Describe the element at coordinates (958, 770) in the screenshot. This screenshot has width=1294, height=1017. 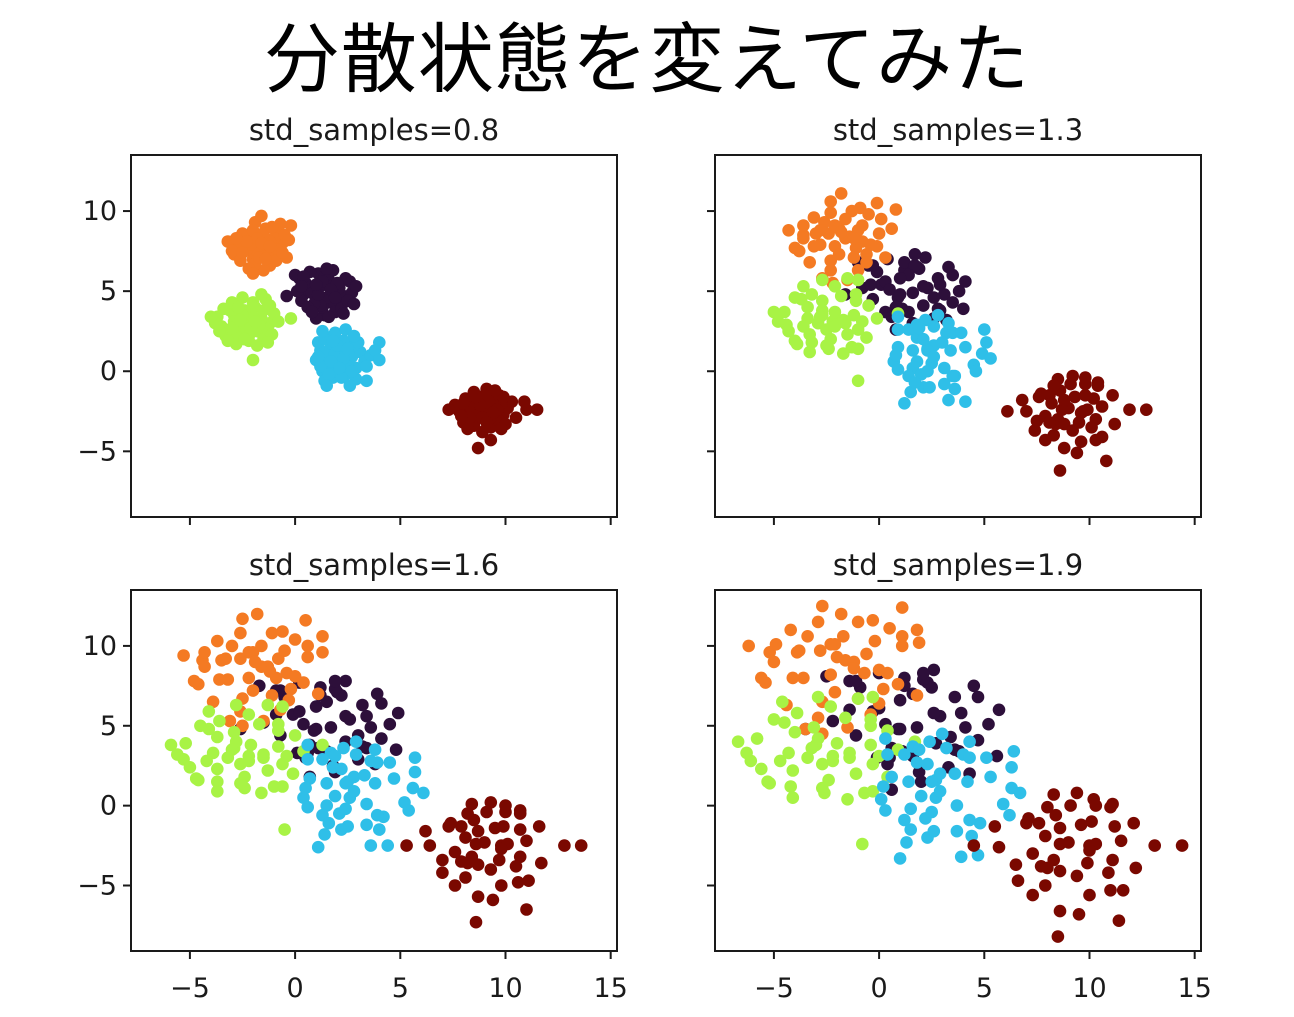
I see `plot-frame` at that location.